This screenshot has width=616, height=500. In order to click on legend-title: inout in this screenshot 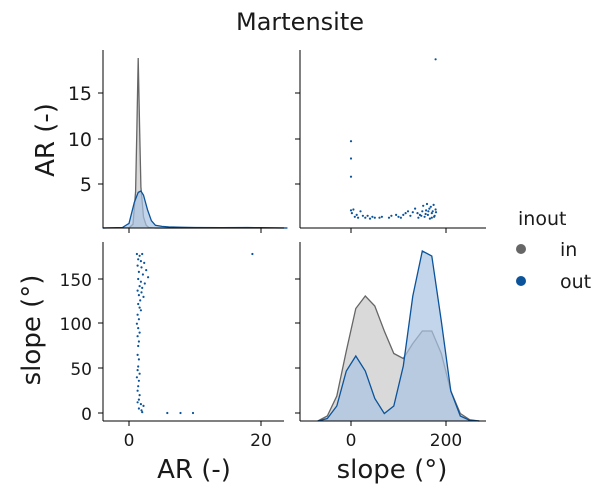, I will do `click(542, 219)`.